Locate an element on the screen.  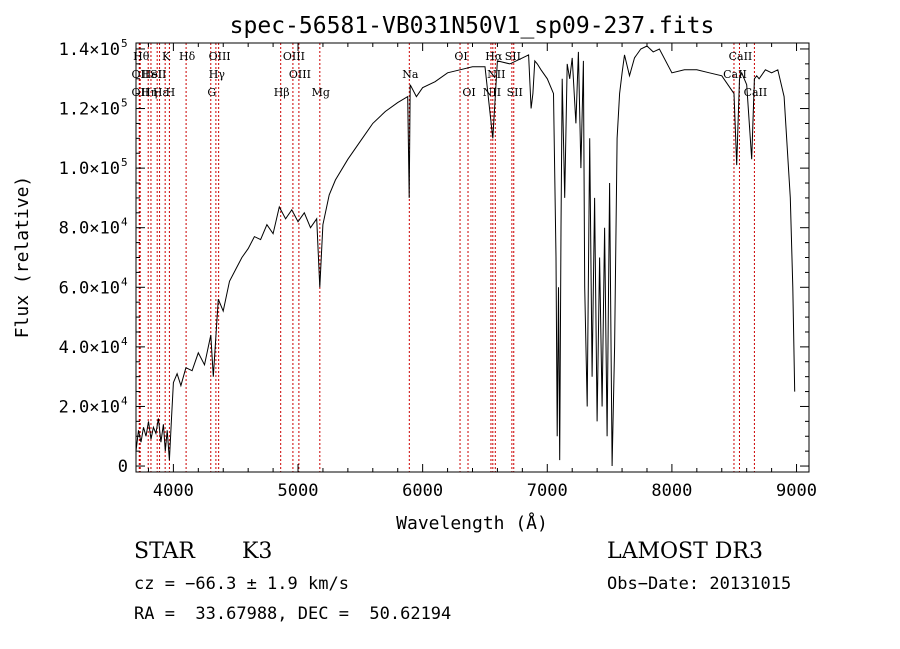
line-label: HeI is located at coordinates (152, 74).